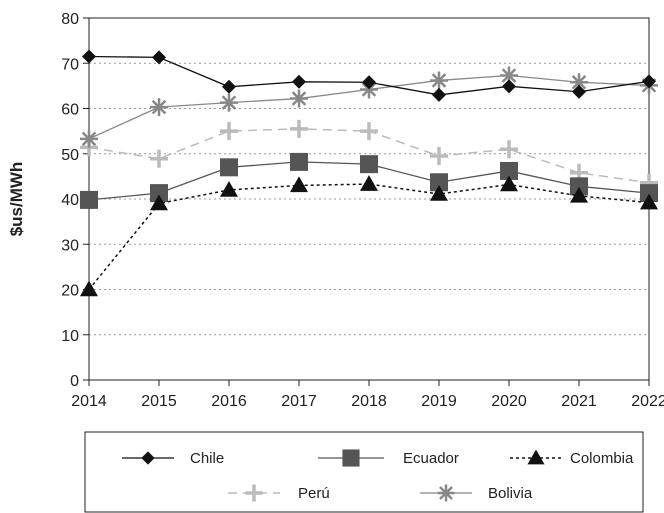 This screenshot has width=664, height=513. I want to click on y-tick-label: 20, so click(70, 291).